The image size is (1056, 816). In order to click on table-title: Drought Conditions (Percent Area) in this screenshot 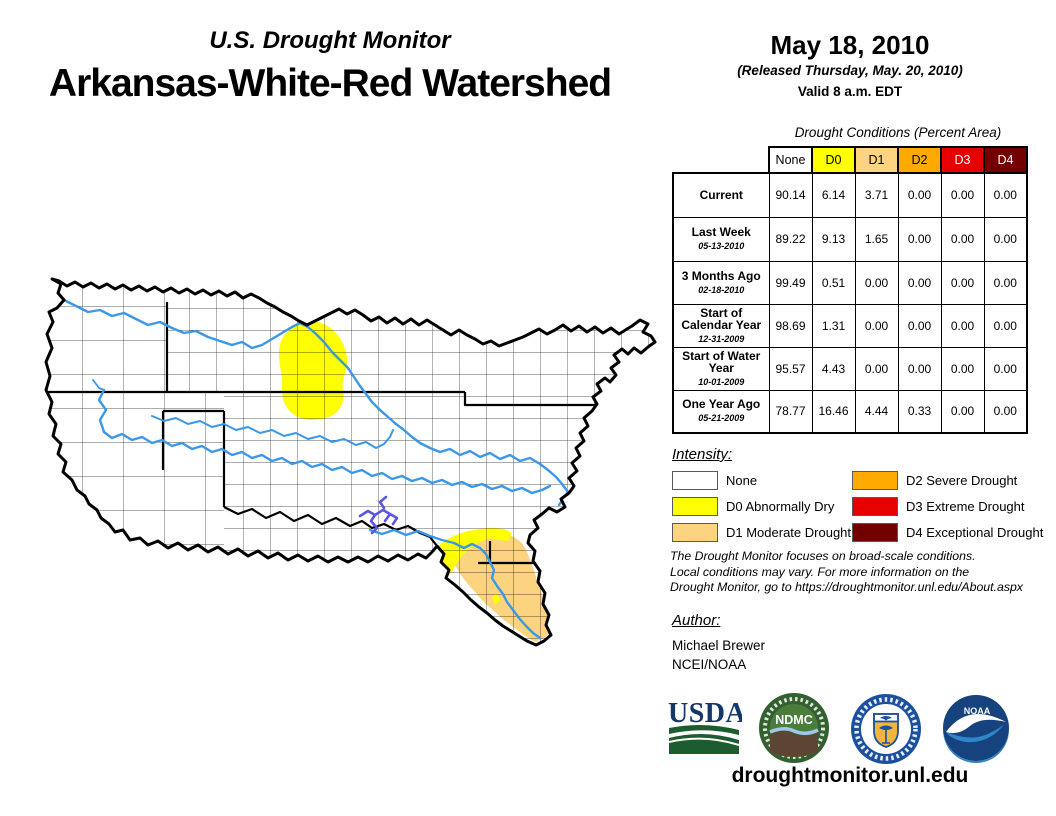, I will do `click(898, 132)`.